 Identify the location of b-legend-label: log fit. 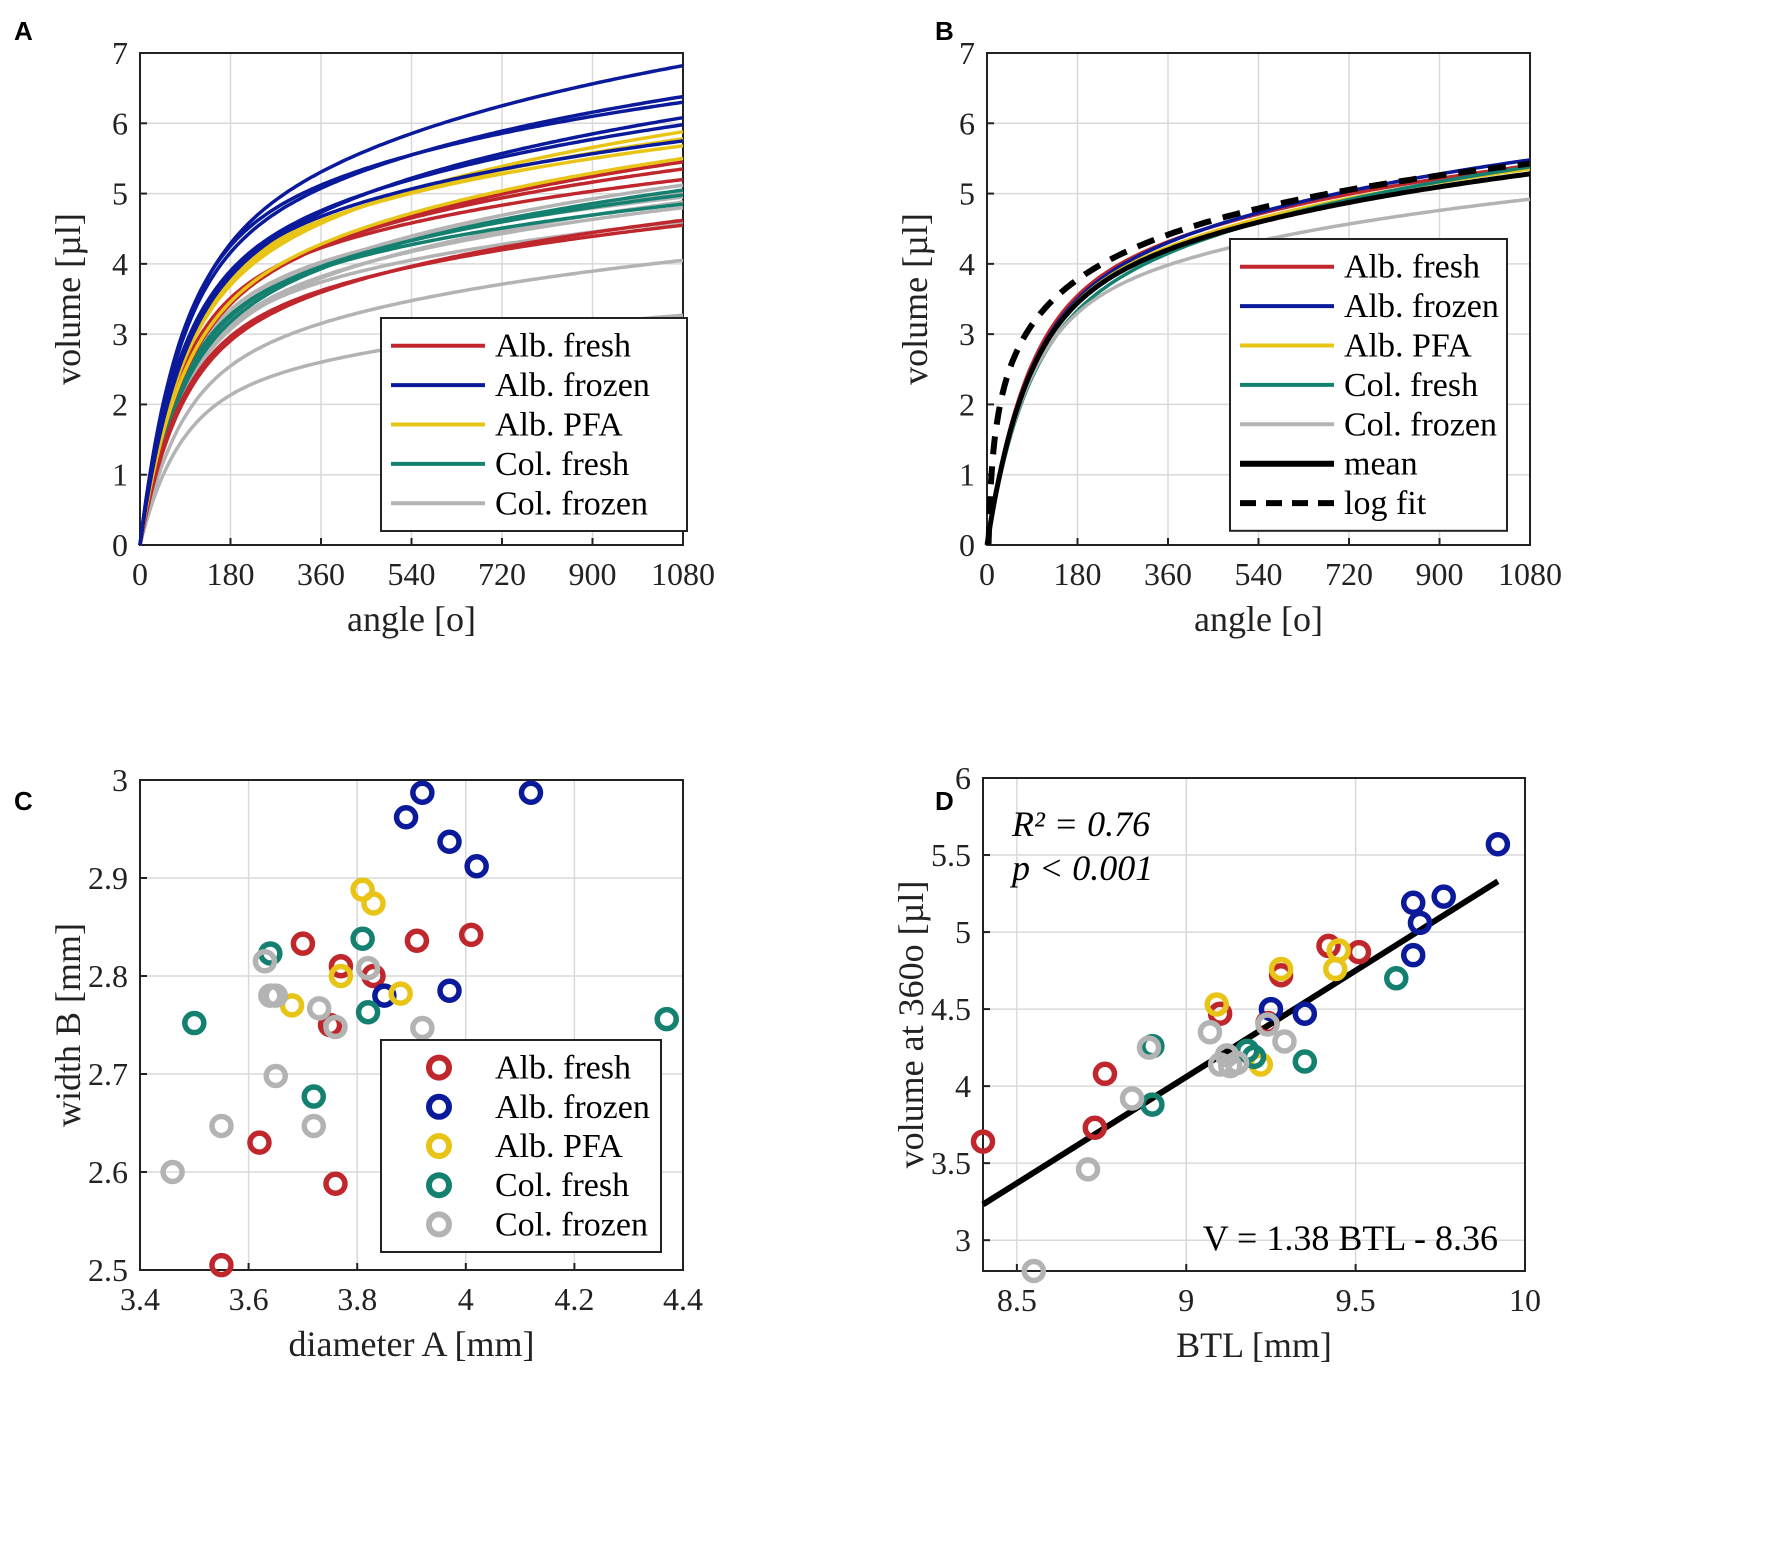
(1385, 503).